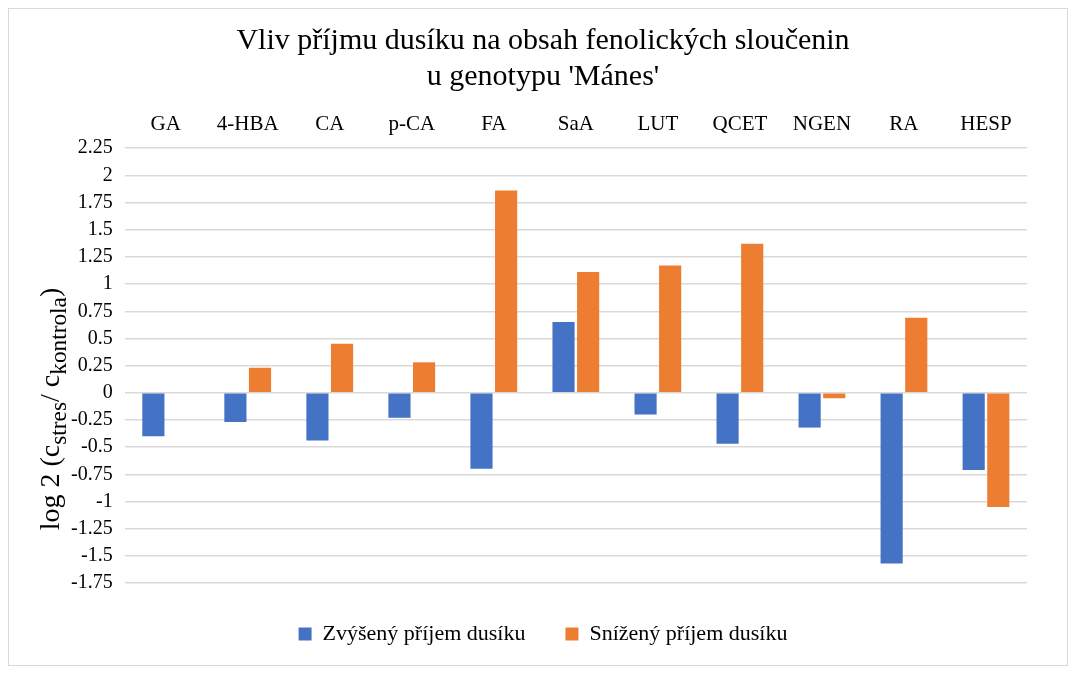 This screenshot has height=674, width=1076. Describe the element at coordinates (248, 123) in the screenshot. I see `x-tick-label: 4-HBA` at that location.